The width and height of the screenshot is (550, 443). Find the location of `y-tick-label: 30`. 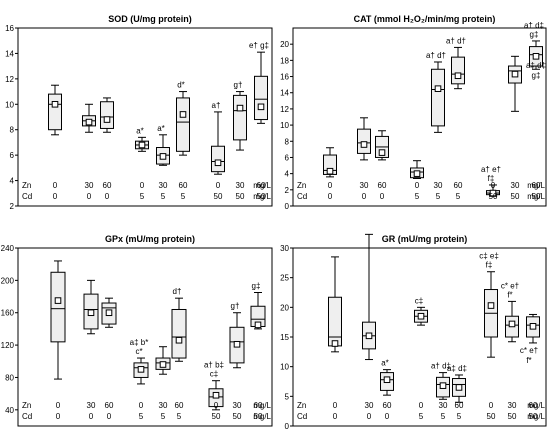

y-tick-label: 30 is located at coordinates (284, 248).